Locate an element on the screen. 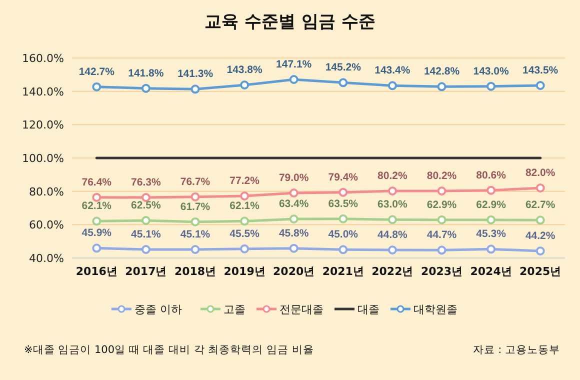  y-tick-label: 80.0% is located at coordinates (46, 191).